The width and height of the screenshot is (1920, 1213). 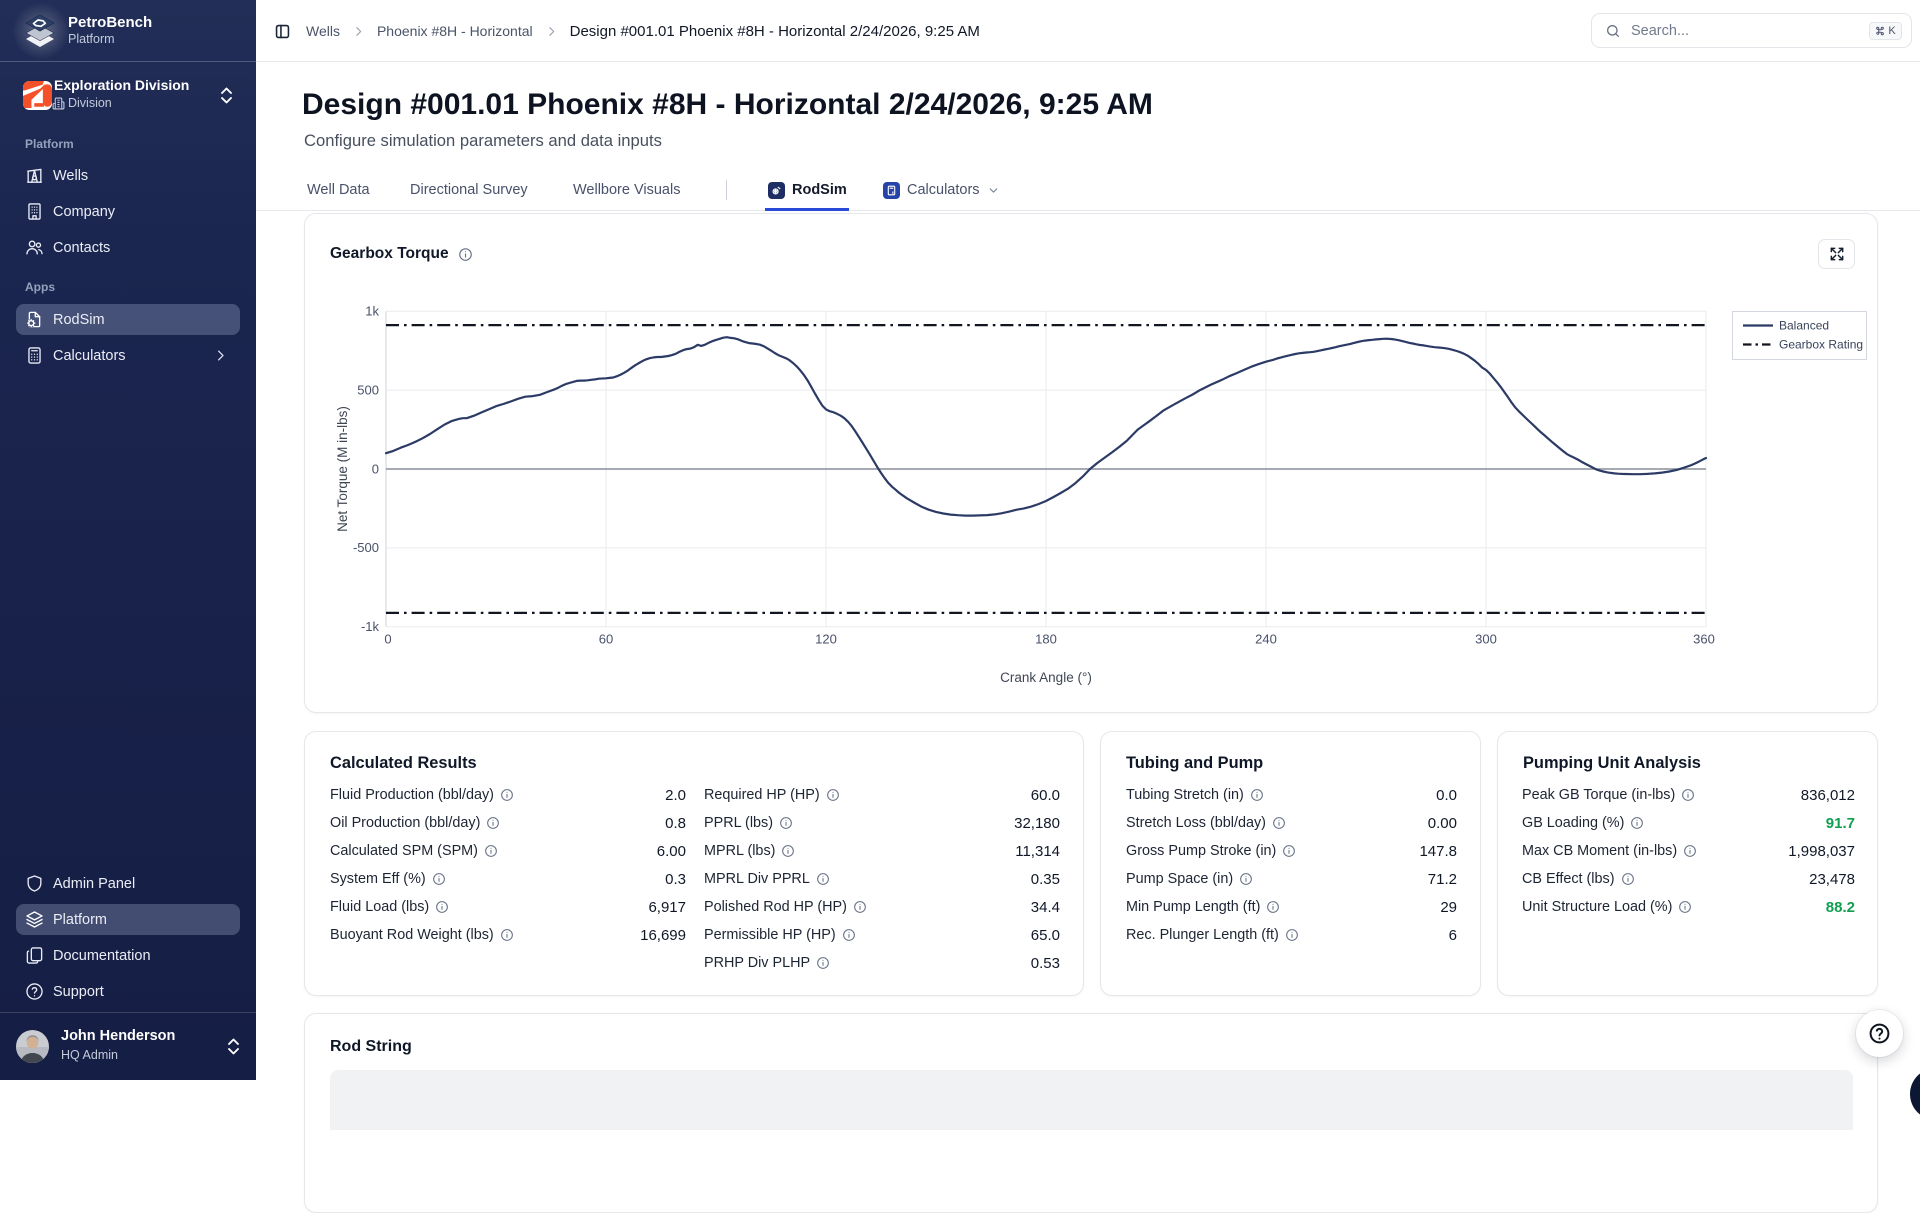 What do you see at coordinates (342, 469) in the screenshot?
I see `svg-text: Net Torque (M in-lbs)` at bounding box center [342, 469].